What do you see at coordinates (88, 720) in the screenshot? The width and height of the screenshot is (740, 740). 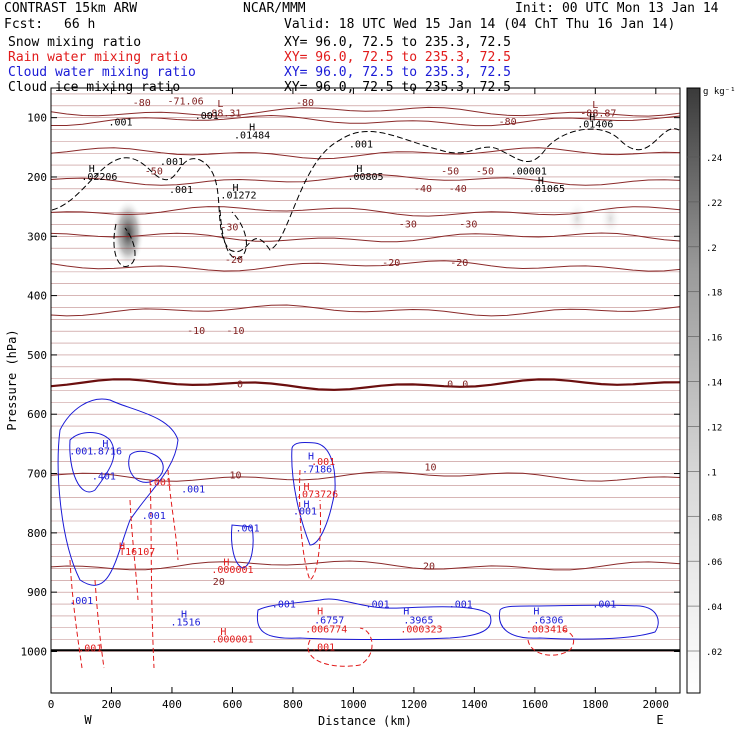 I see `x-axis-left-end: W` at bounding box center [88, 720].